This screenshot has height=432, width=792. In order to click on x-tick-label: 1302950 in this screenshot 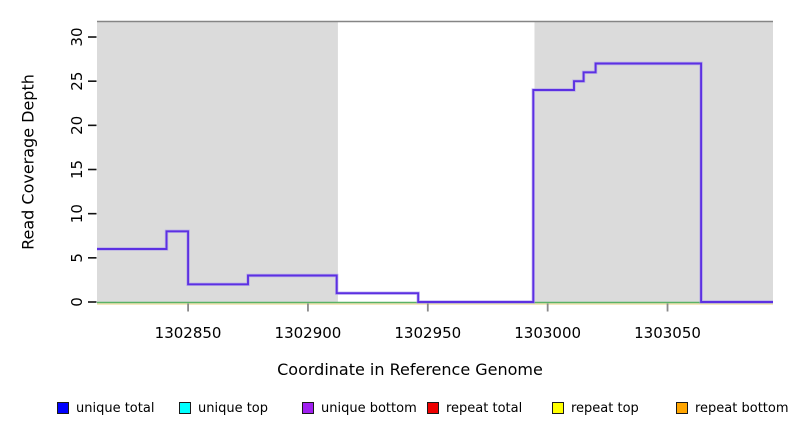, I will do `click(427, 333)`.